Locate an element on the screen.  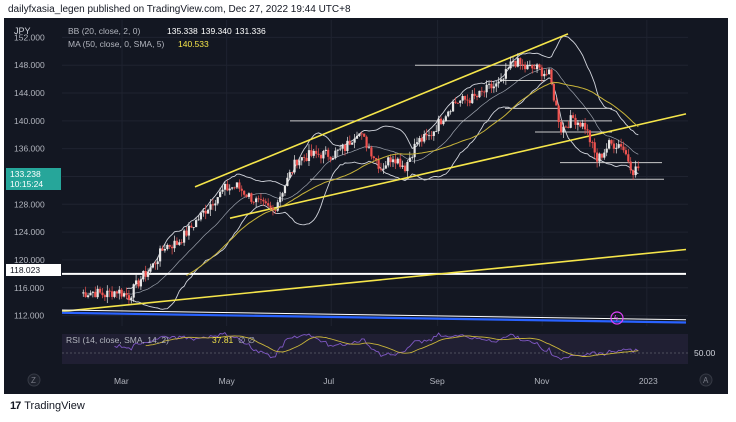
bb-legend-value-lower: 131.336 is located at coordinates (250, 31).